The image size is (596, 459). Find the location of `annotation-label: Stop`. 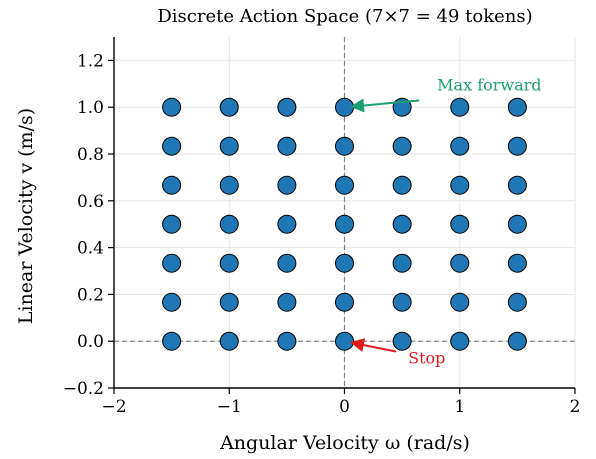

annotation-label: Stop is located at coordinates (426, 358).